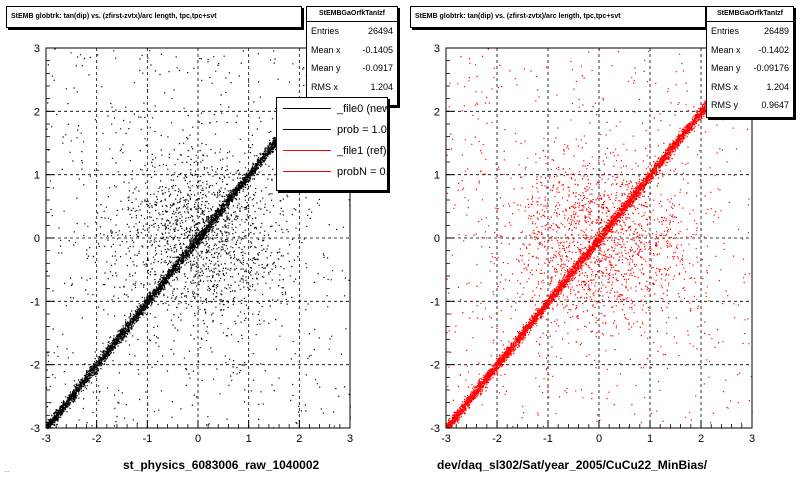 This screenshot has height=480, width=800. What do you see at coordinates (332, 108) in the screenshot?
I see `legend-item: _file0 (new)` at bounding box center [332, 108].